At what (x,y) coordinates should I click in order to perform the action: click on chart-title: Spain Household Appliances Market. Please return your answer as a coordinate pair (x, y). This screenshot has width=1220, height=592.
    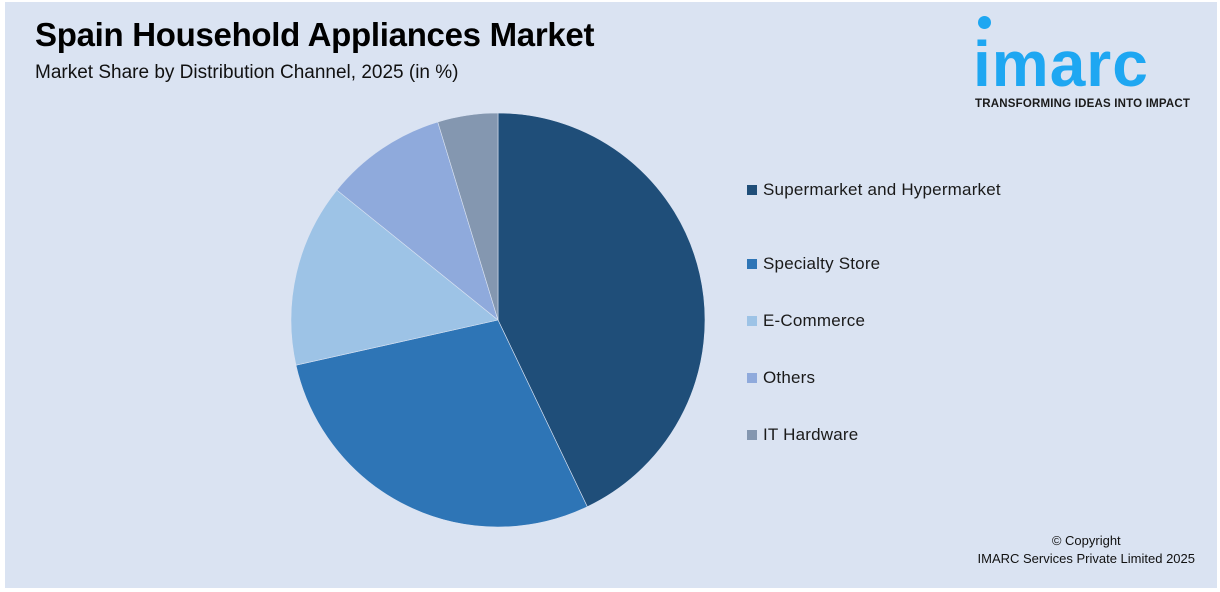
    Looking at the image, I should click on (315, 34).